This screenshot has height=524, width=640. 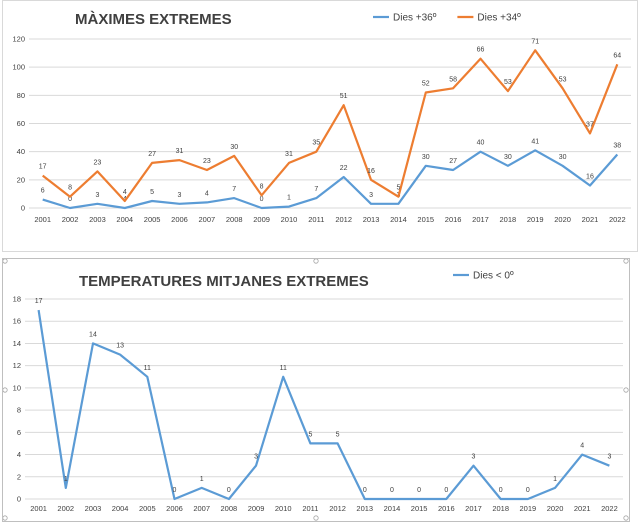 What do you see at coordinates (262, 186) in the screenshot?
I see `data-label: 8` at bounding box center [262, 186].